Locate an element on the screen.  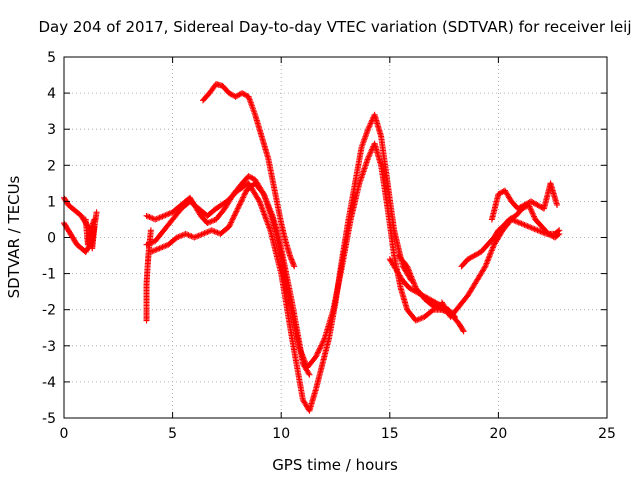
y-tick-label: -5 is located at coordinates (49, 419).